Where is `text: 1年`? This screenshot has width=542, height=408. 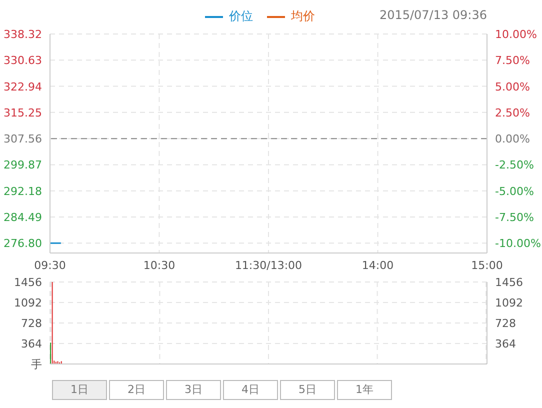 text: 1年 is located at coordinates (364, 390).